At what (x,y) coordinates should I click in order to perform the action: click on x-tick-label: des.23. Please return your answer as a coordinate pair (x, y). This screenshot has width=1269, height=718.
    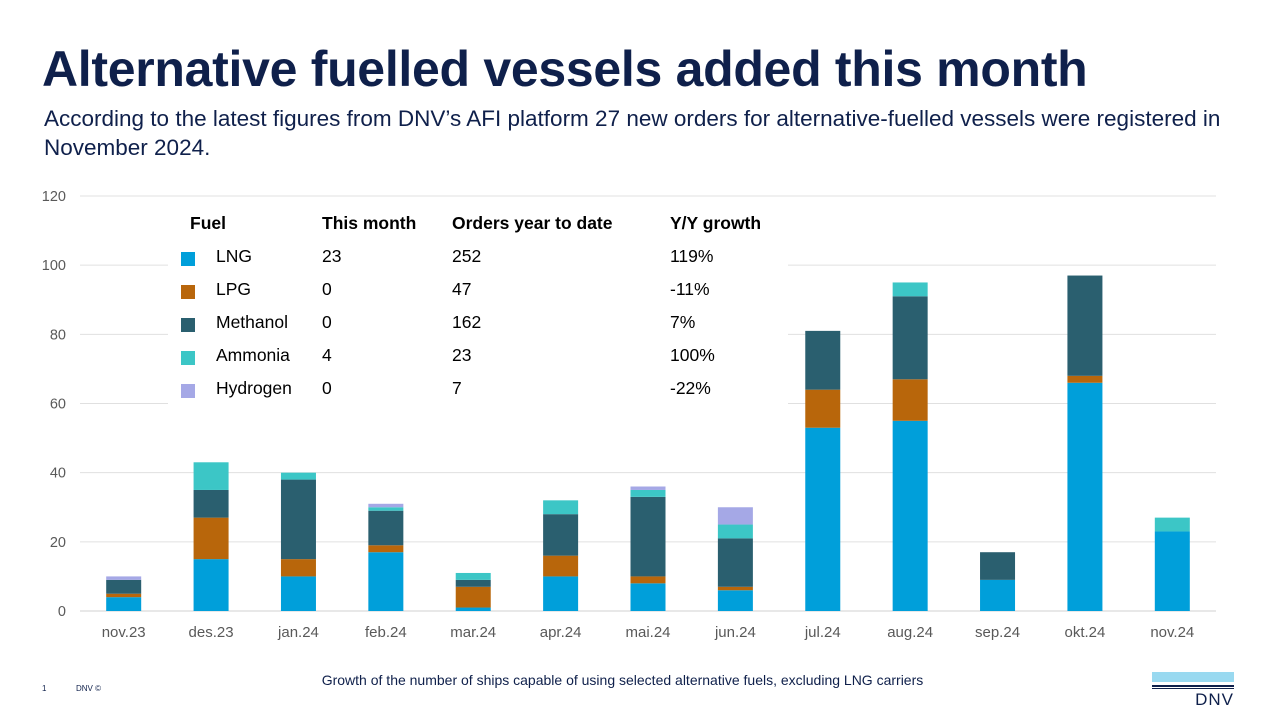
    Looking at the image, I should click on (211, 632).